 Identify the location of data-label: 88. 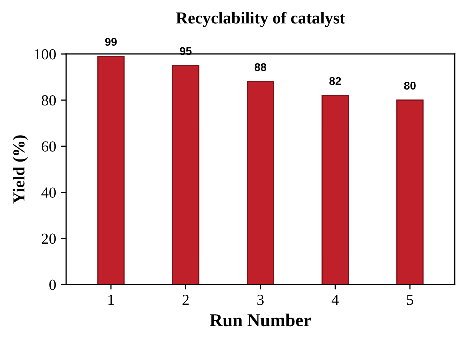
(260, 68).